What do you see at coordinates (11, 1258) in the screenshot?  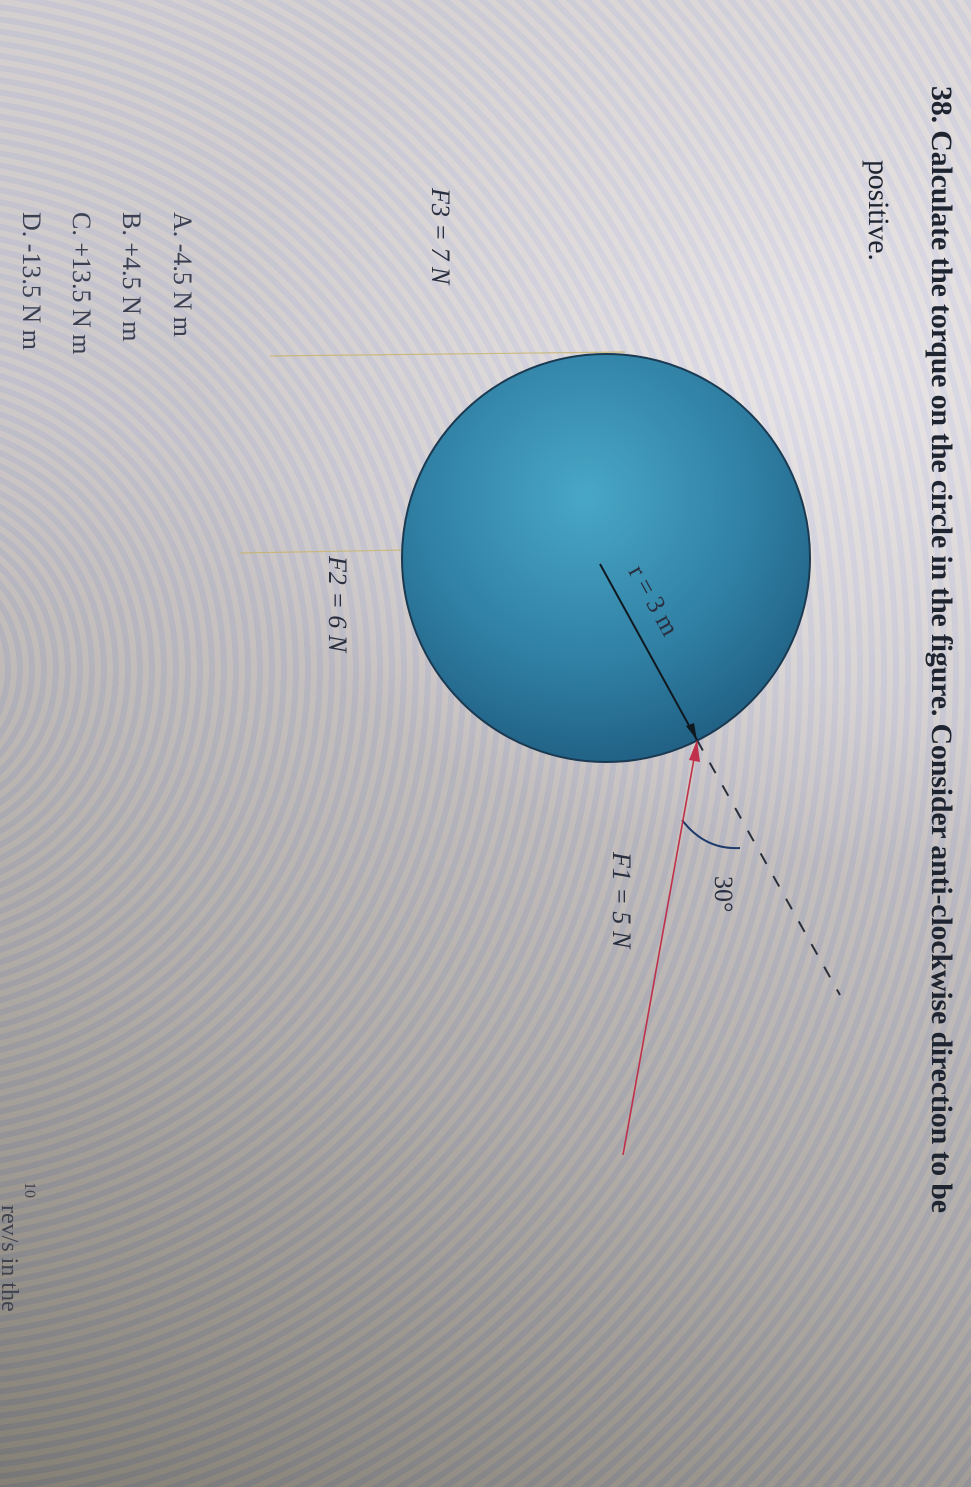 I see `next-question-text: rev/s in the` at bounding box center [11, 1258].